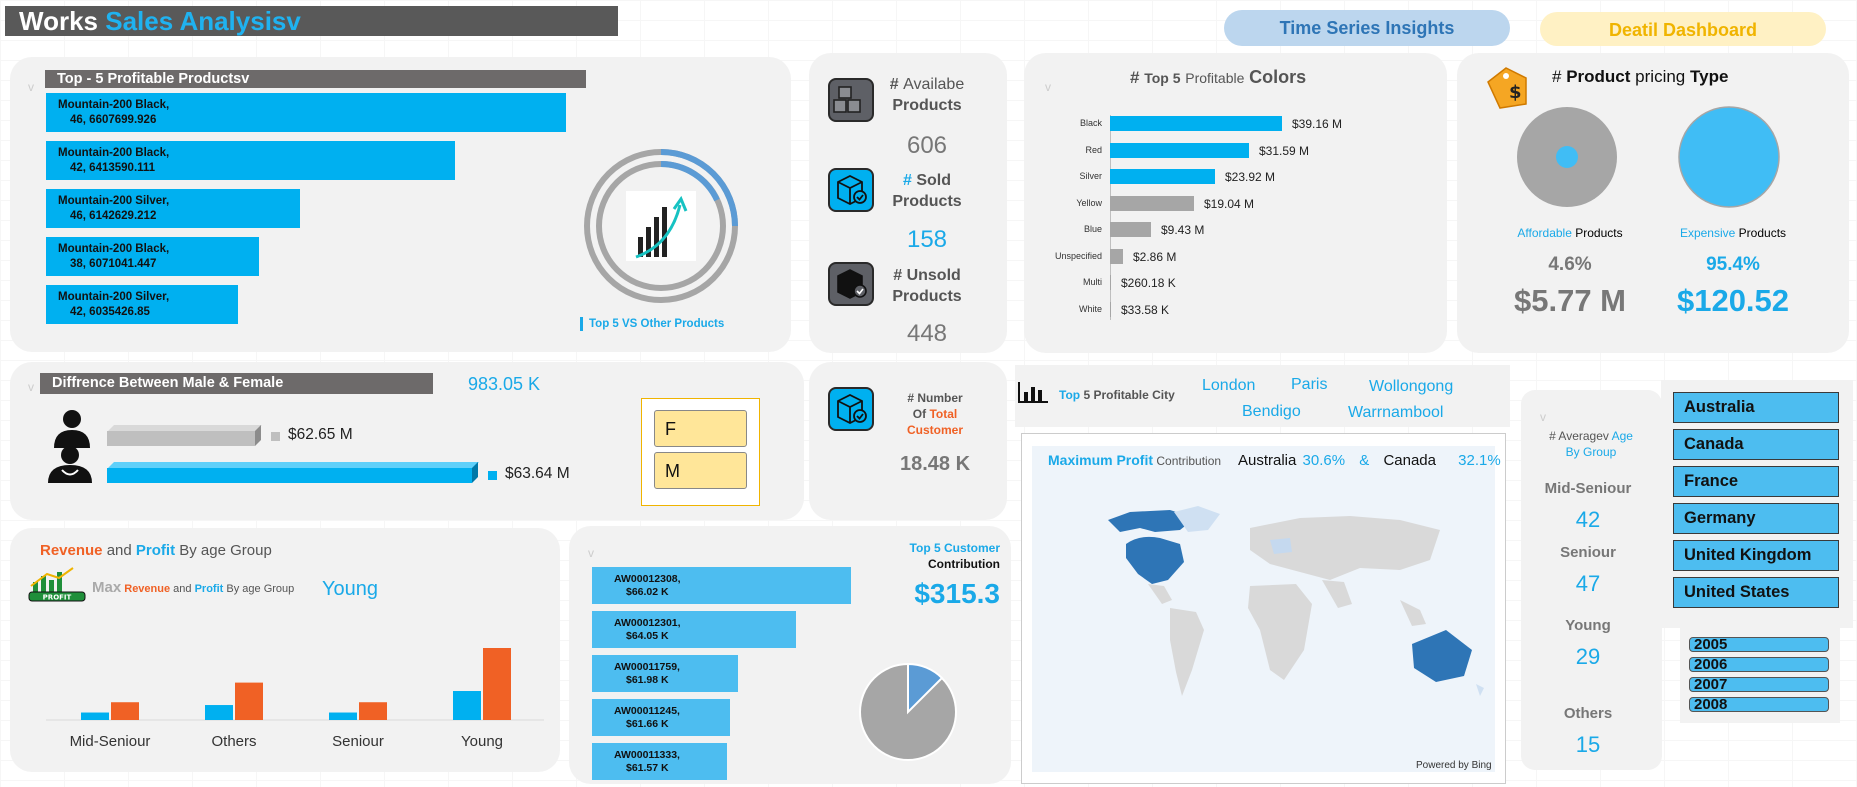 Image resolution: width=1857 pixels, height=787 pixels. Describe the element at coordinates (1267, 460) in the screenshot. I see `map-country1: Australia` at that location.